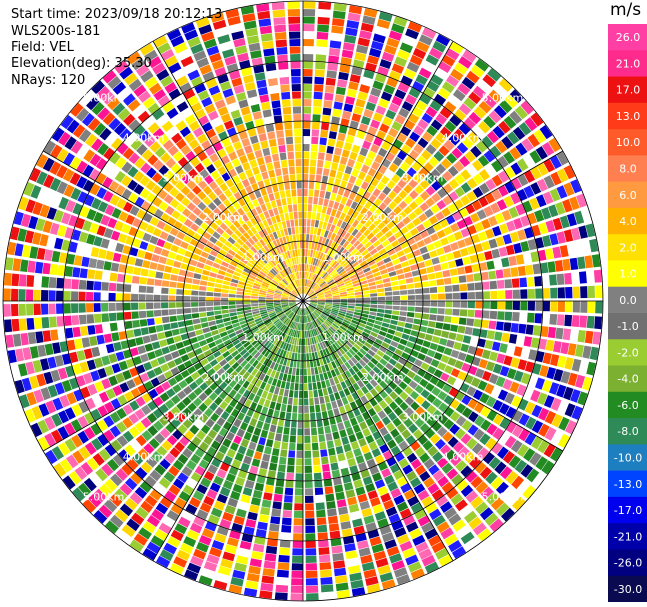 This screenshot has height=607, width=647. Describe the element at coordinates (628, 458) in the screenshot. I see `colorbar-tick-label: -10.0` at that location.